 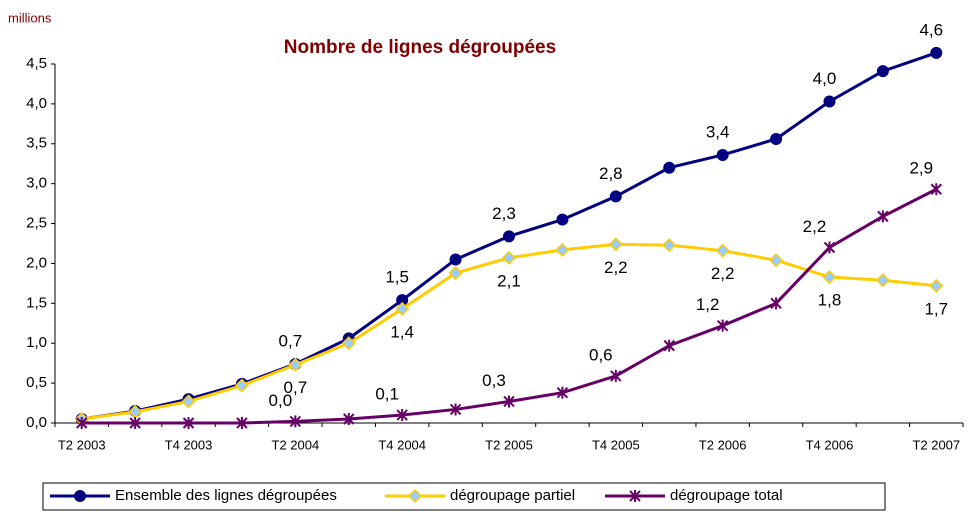 I want to click on data-label: 2,3, so click(x=504, y=213).